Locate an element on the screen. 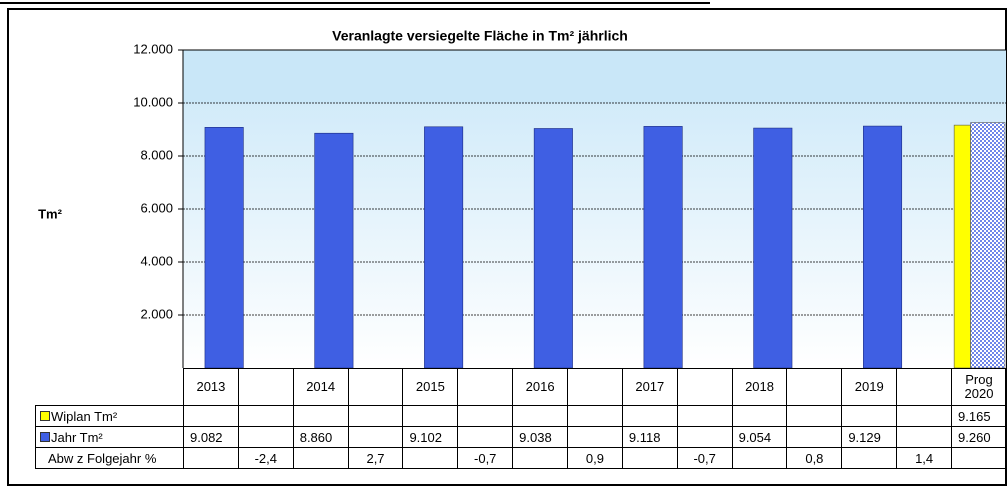  category-cell: 2014 is located at coordinates (320, 387).